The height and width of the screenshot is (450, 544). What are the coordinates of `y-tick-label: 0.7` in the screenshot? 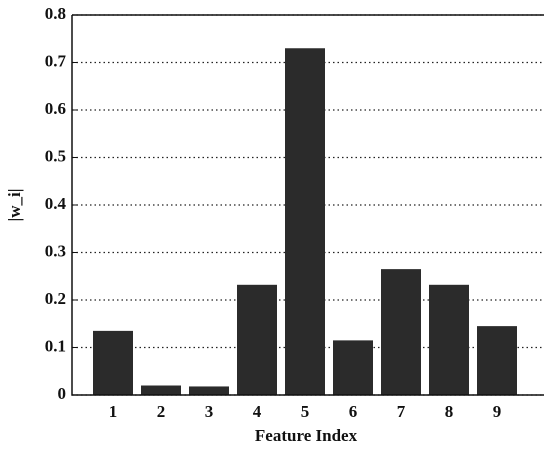 It's located at (56, 60).